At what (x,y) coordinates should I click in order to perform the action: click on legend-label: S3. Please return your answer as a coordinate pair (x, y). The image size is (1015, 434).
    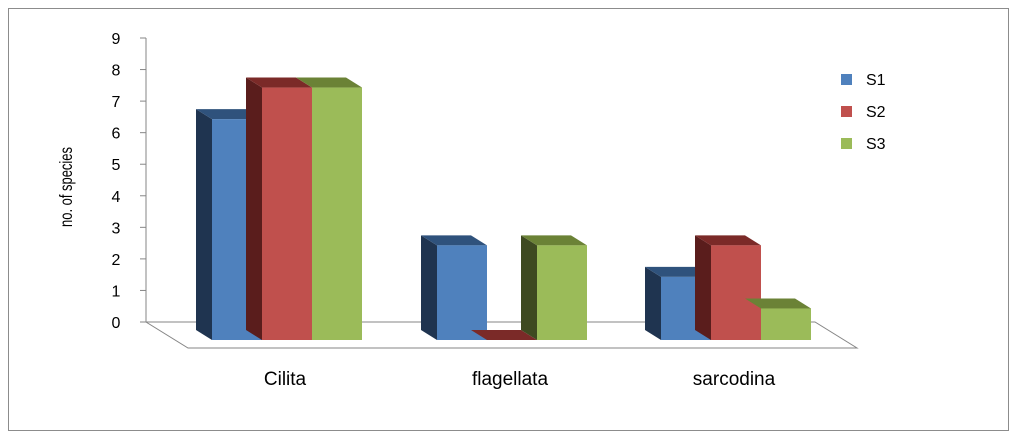
    Looking at the image, I should click on (876, 144).